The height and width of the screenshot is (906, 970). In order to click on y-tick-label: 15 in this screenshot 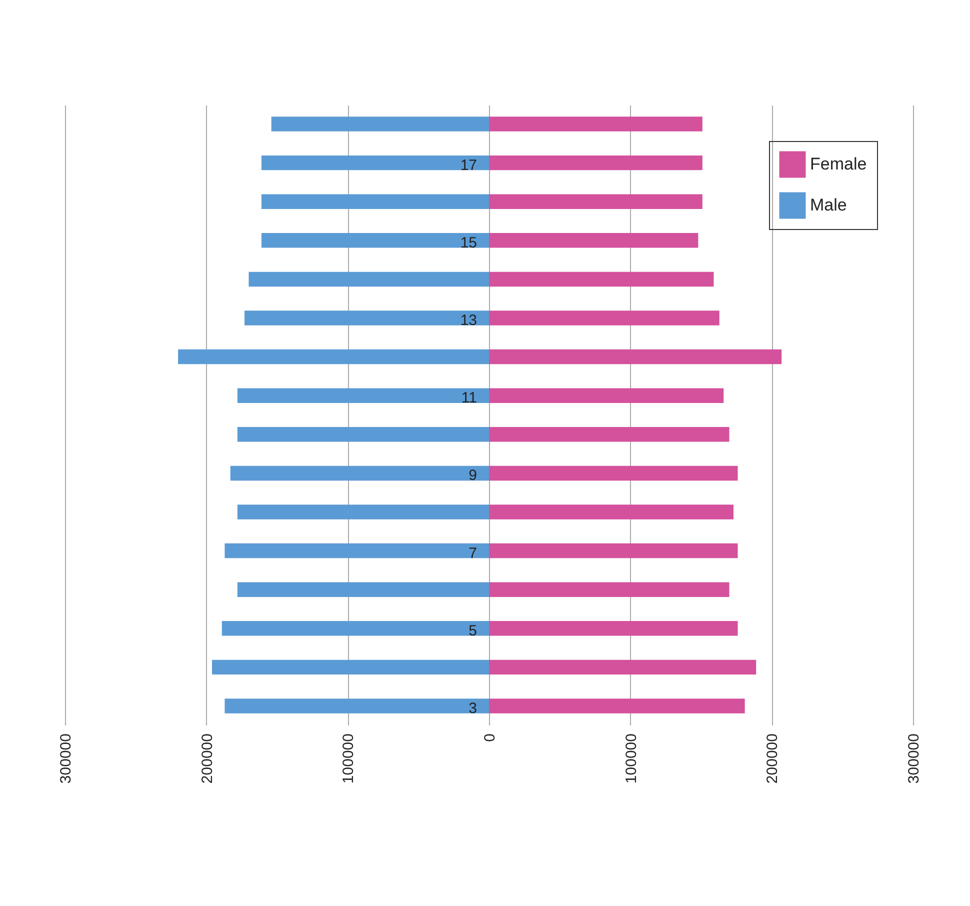, I will do `click(468, 243)`.